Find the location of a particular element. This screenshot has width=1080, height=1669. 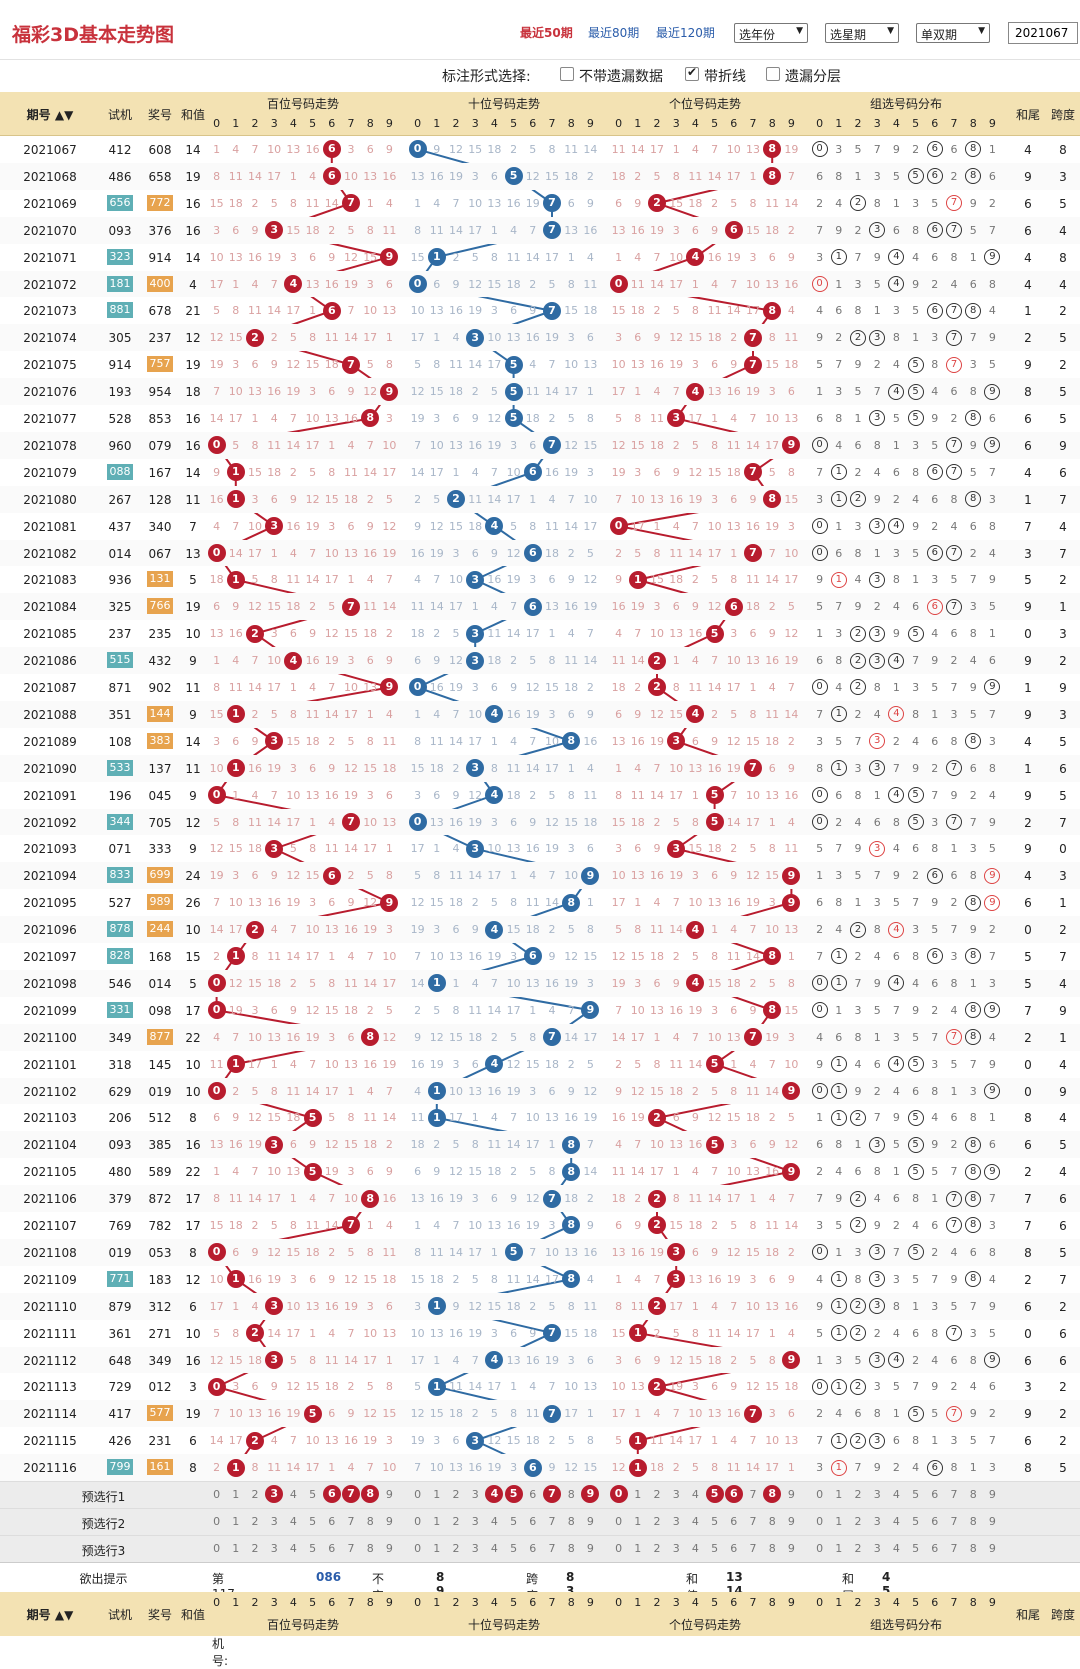

year-select: 选年份 ▼ is located at coordinates (771, 33).